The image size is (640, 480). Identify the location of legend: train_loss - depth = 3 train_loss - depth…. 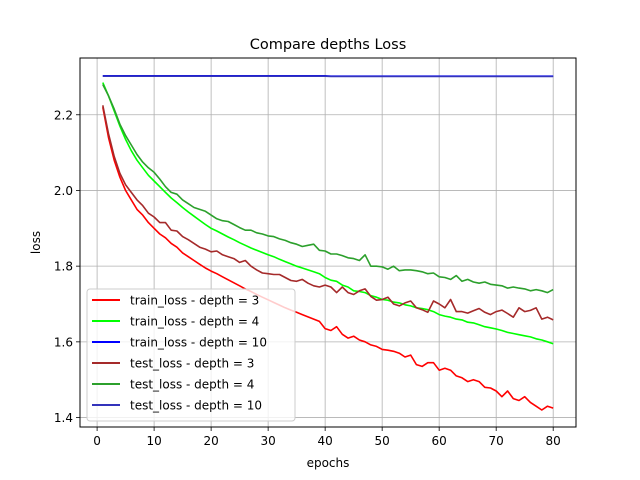
(191, 355).